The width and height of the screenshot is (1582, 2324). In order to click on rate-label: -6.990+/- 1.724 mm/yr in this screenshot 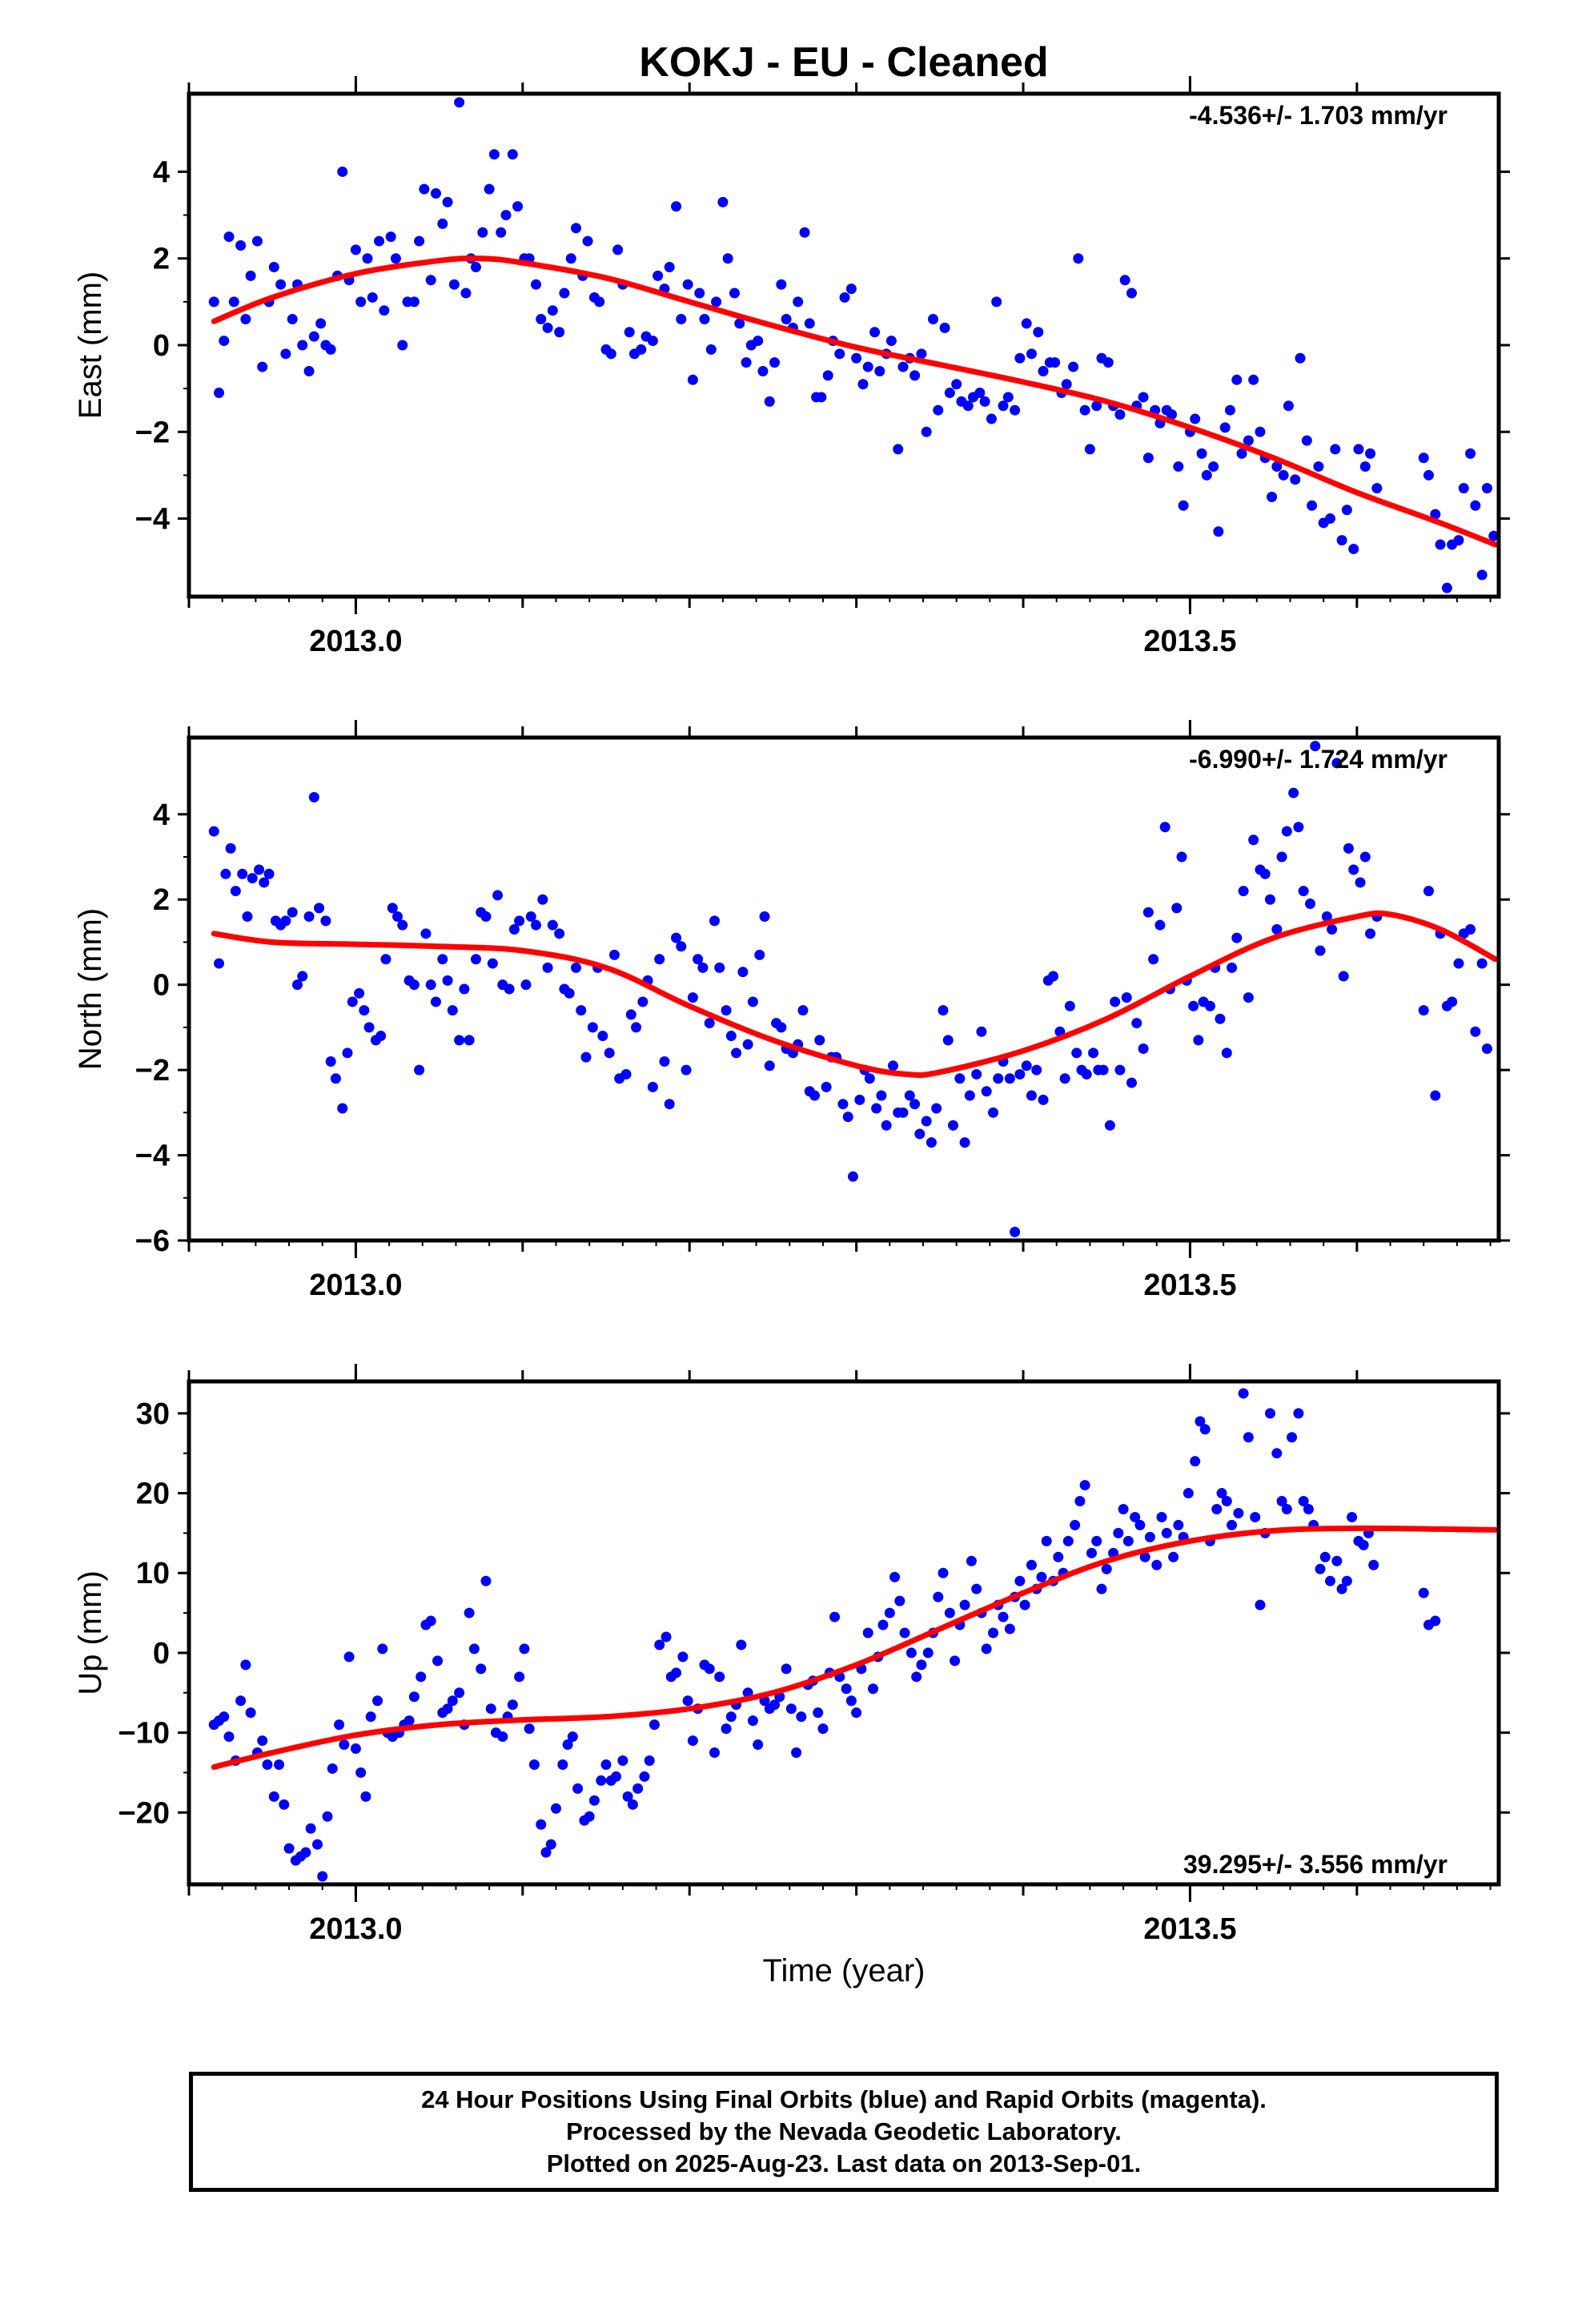, I will do `click(1318, 759)`.